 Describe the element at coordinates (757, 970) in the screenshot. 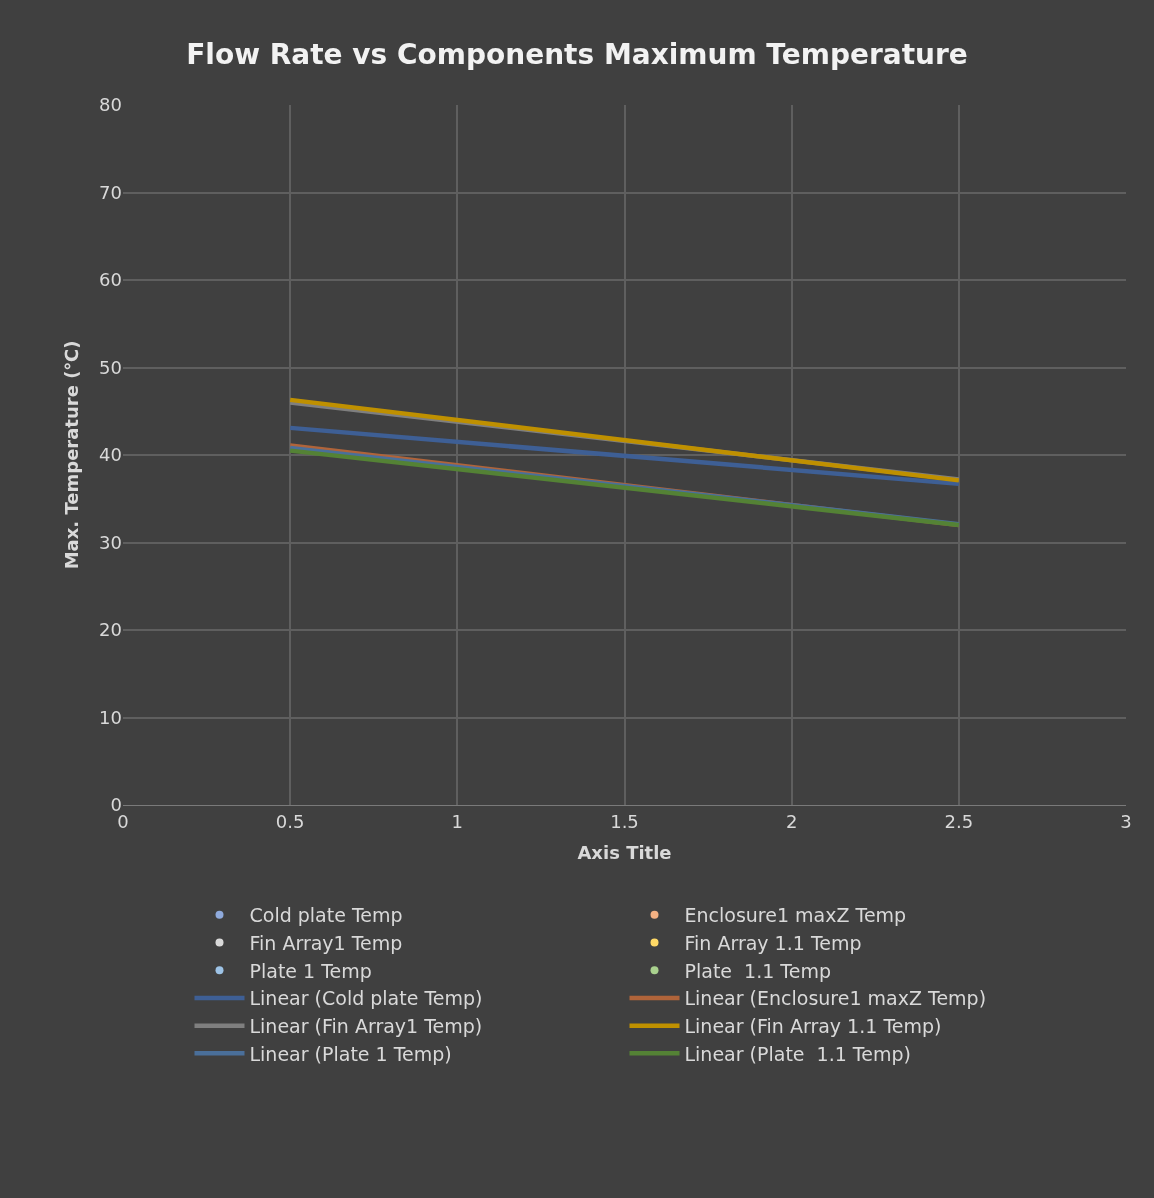

I see `legend-label: Plate 1.1 Temp` at that location.